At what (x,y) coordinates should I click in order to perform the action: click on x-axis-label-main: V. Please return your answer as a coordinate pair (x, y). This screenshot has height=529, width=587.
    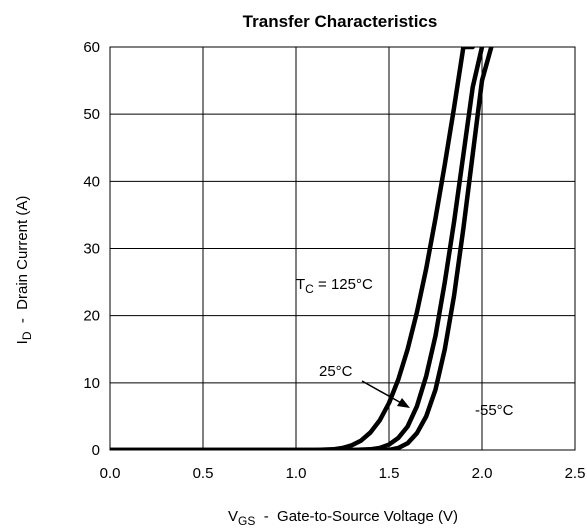
    Looking at the image, I should click on (233, 516).